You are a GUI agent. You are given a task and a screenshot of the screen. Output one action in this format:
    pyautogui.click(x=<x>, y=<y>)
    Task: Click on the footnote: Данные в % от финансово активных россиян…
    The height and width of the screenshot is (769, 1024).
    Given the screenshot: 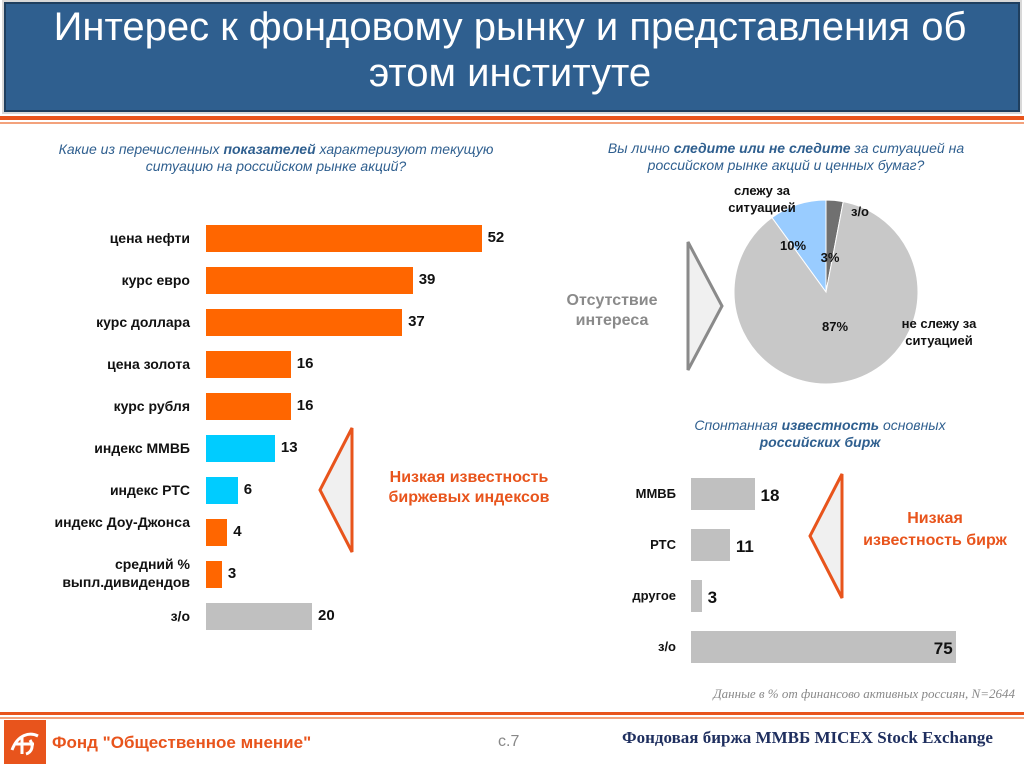 What is the action you would take?
    pyautogui.click(x=864, y=693)
    